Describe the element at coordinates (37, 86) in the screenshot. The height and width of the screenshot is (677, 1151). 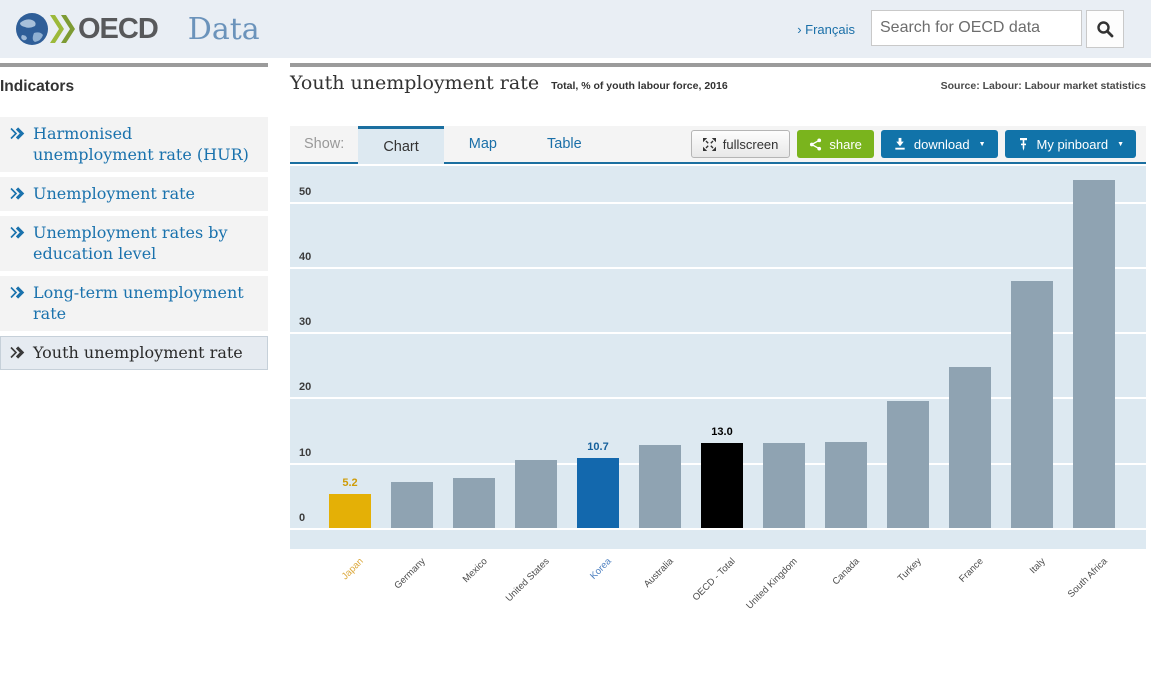
I see `sidebar-title: Indicators` at that location.